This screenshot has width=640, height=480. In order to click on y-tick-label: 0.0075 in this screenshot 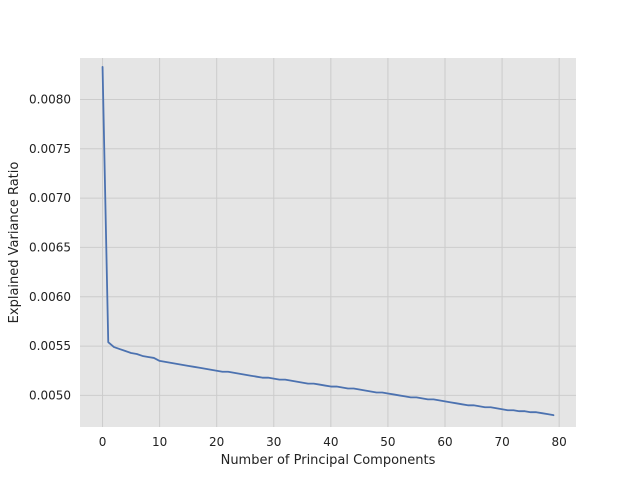, I will do `click(50, 149)`.